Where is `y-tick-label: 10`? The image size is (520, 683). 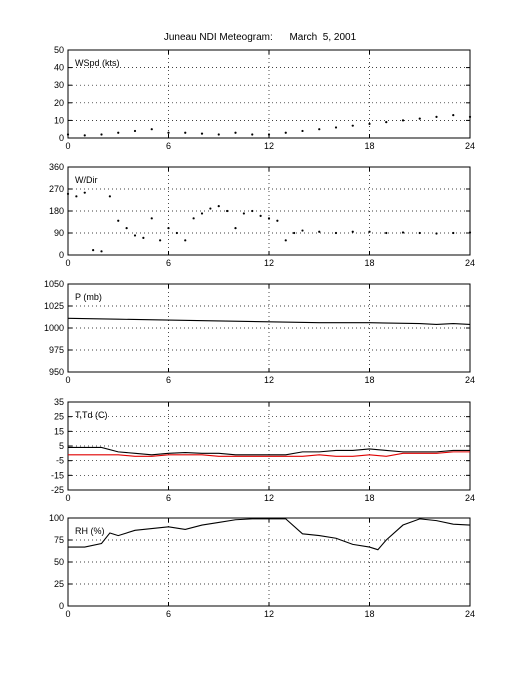
y-tick-label: 10 is located at coordinates (59, 120).